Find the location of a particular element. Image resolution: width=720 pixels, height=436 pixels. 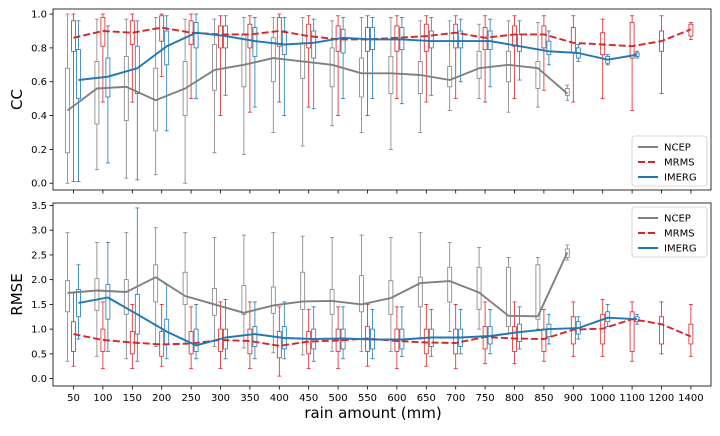

x-tick-label: 1400 is located at coordinates (690, 398).